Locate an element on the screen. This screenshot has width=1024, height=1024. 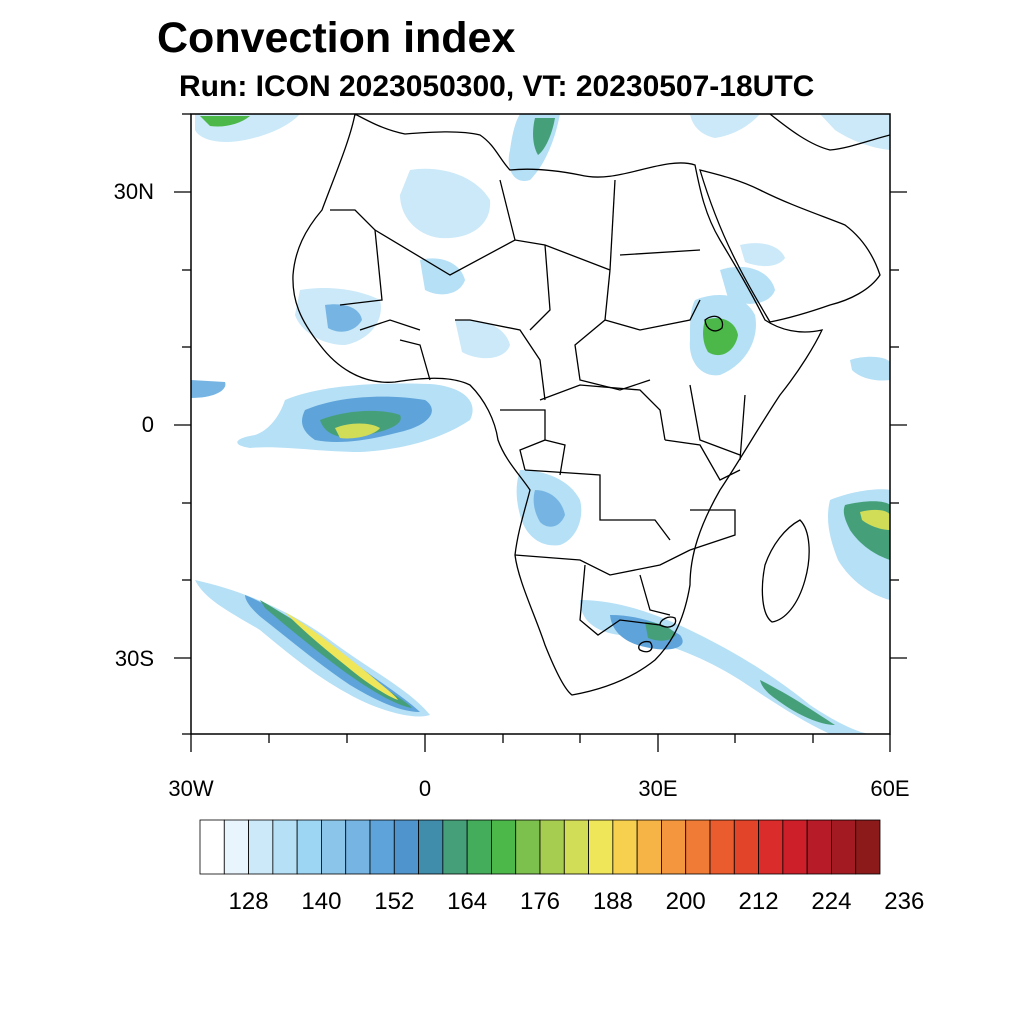
colorbar-tick-label: 164 is located at coordinates (467, 901).